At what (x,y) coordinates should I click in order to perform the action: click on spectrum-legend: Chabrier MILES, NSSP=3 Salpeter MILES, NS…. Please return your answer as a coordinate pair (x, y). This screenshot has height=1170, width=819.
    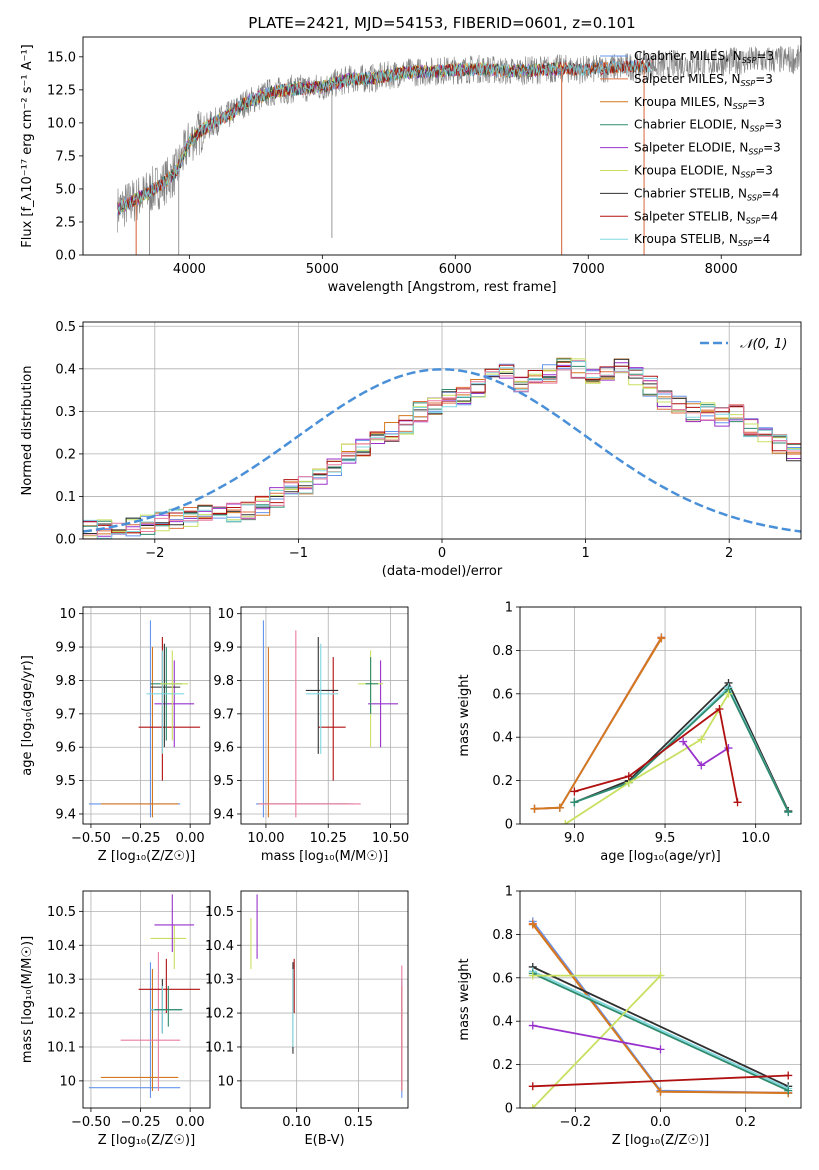
    Looking at the image, I should click on (691, 148).